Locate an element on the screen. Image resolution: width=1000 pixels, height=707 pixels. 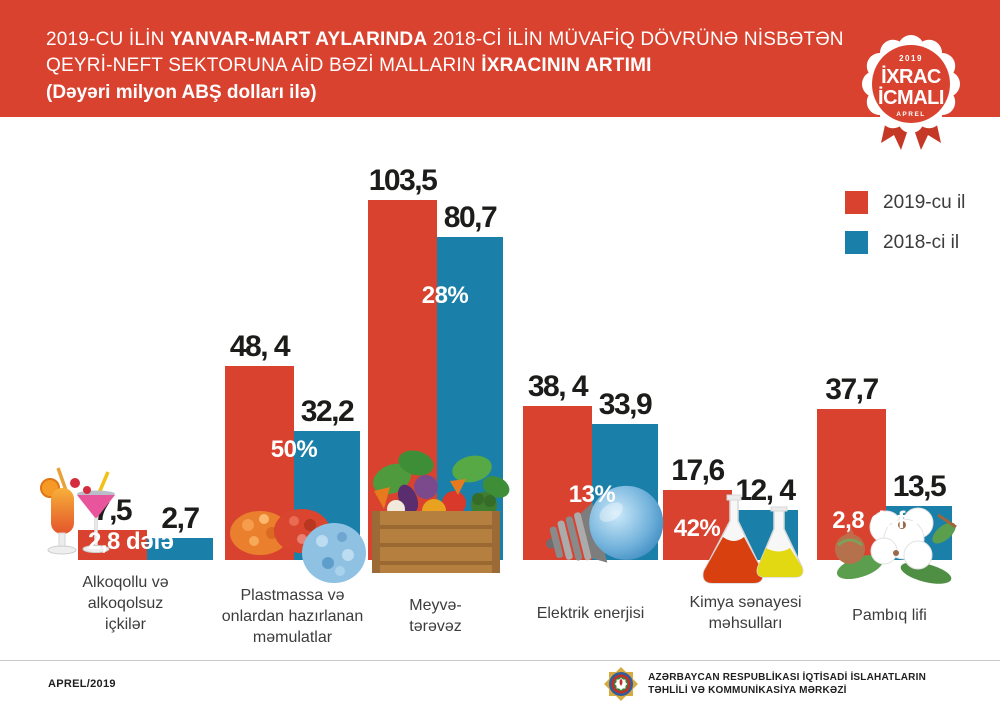
vegetables-icon is located at coordinates (441, 511).